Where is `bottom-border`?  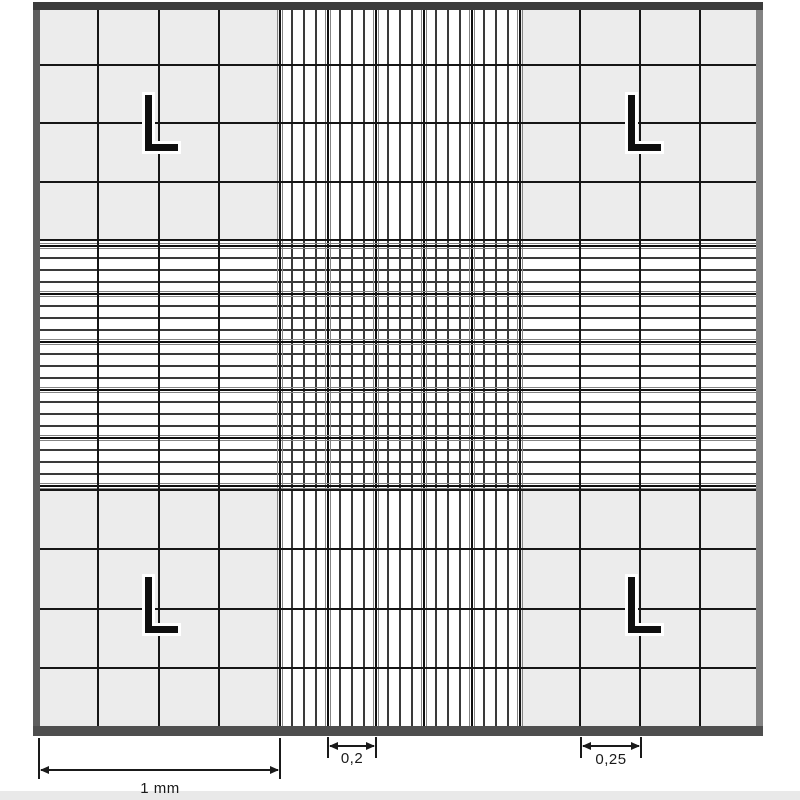
bottom-border is located at coordinates (398, 731).